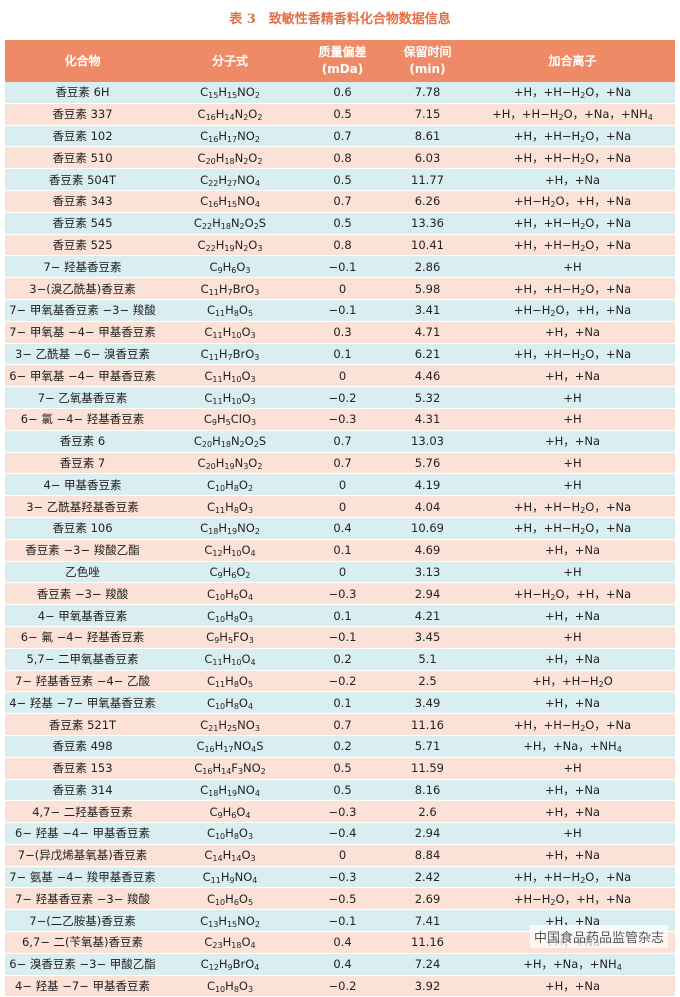 The height and width of the screenshot is (997, 680). What do you see at coordinates (230, 637) in the screenshot?
I see `table-cell: C9H5FO3` at bounding box center [230, 637].